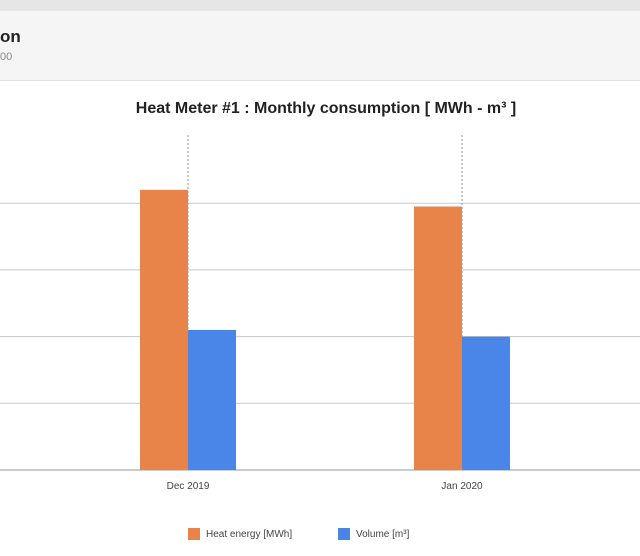  Describe the element at coordinates (462, 486) in the screenshot. I see `x-tick-label-1: Jan 2020` at that location.